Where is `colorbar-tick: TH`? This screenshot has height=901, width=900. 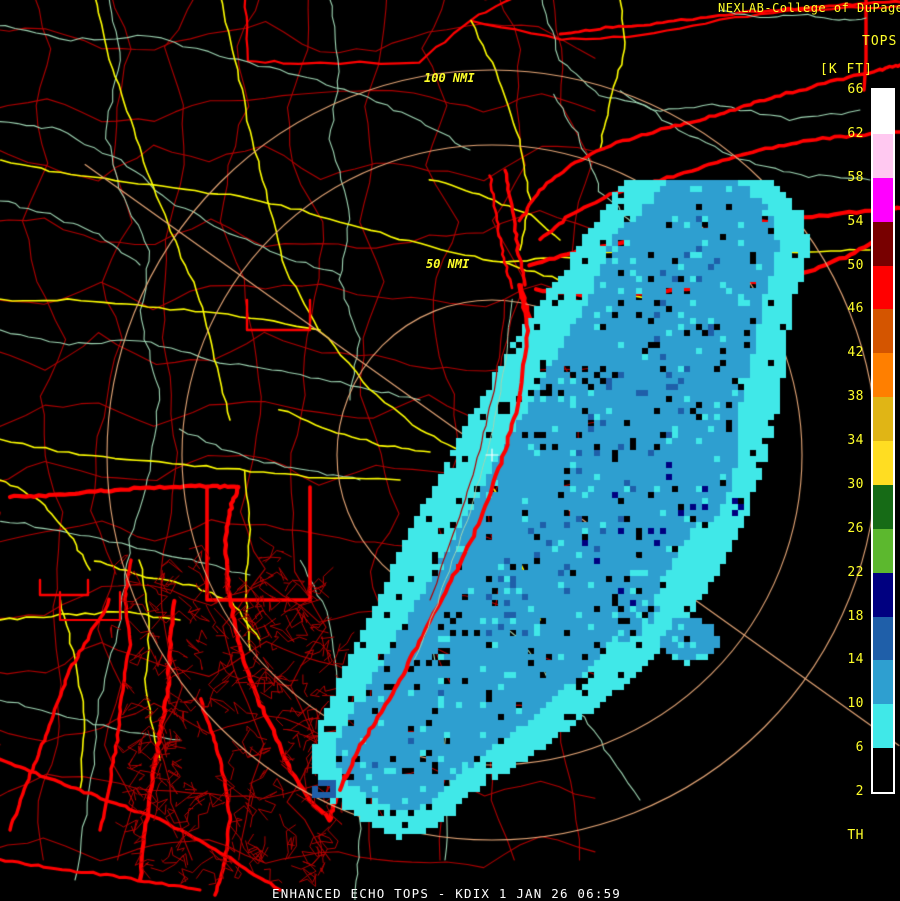
colorbar-tick: TH is located at coordinates (855, 835).